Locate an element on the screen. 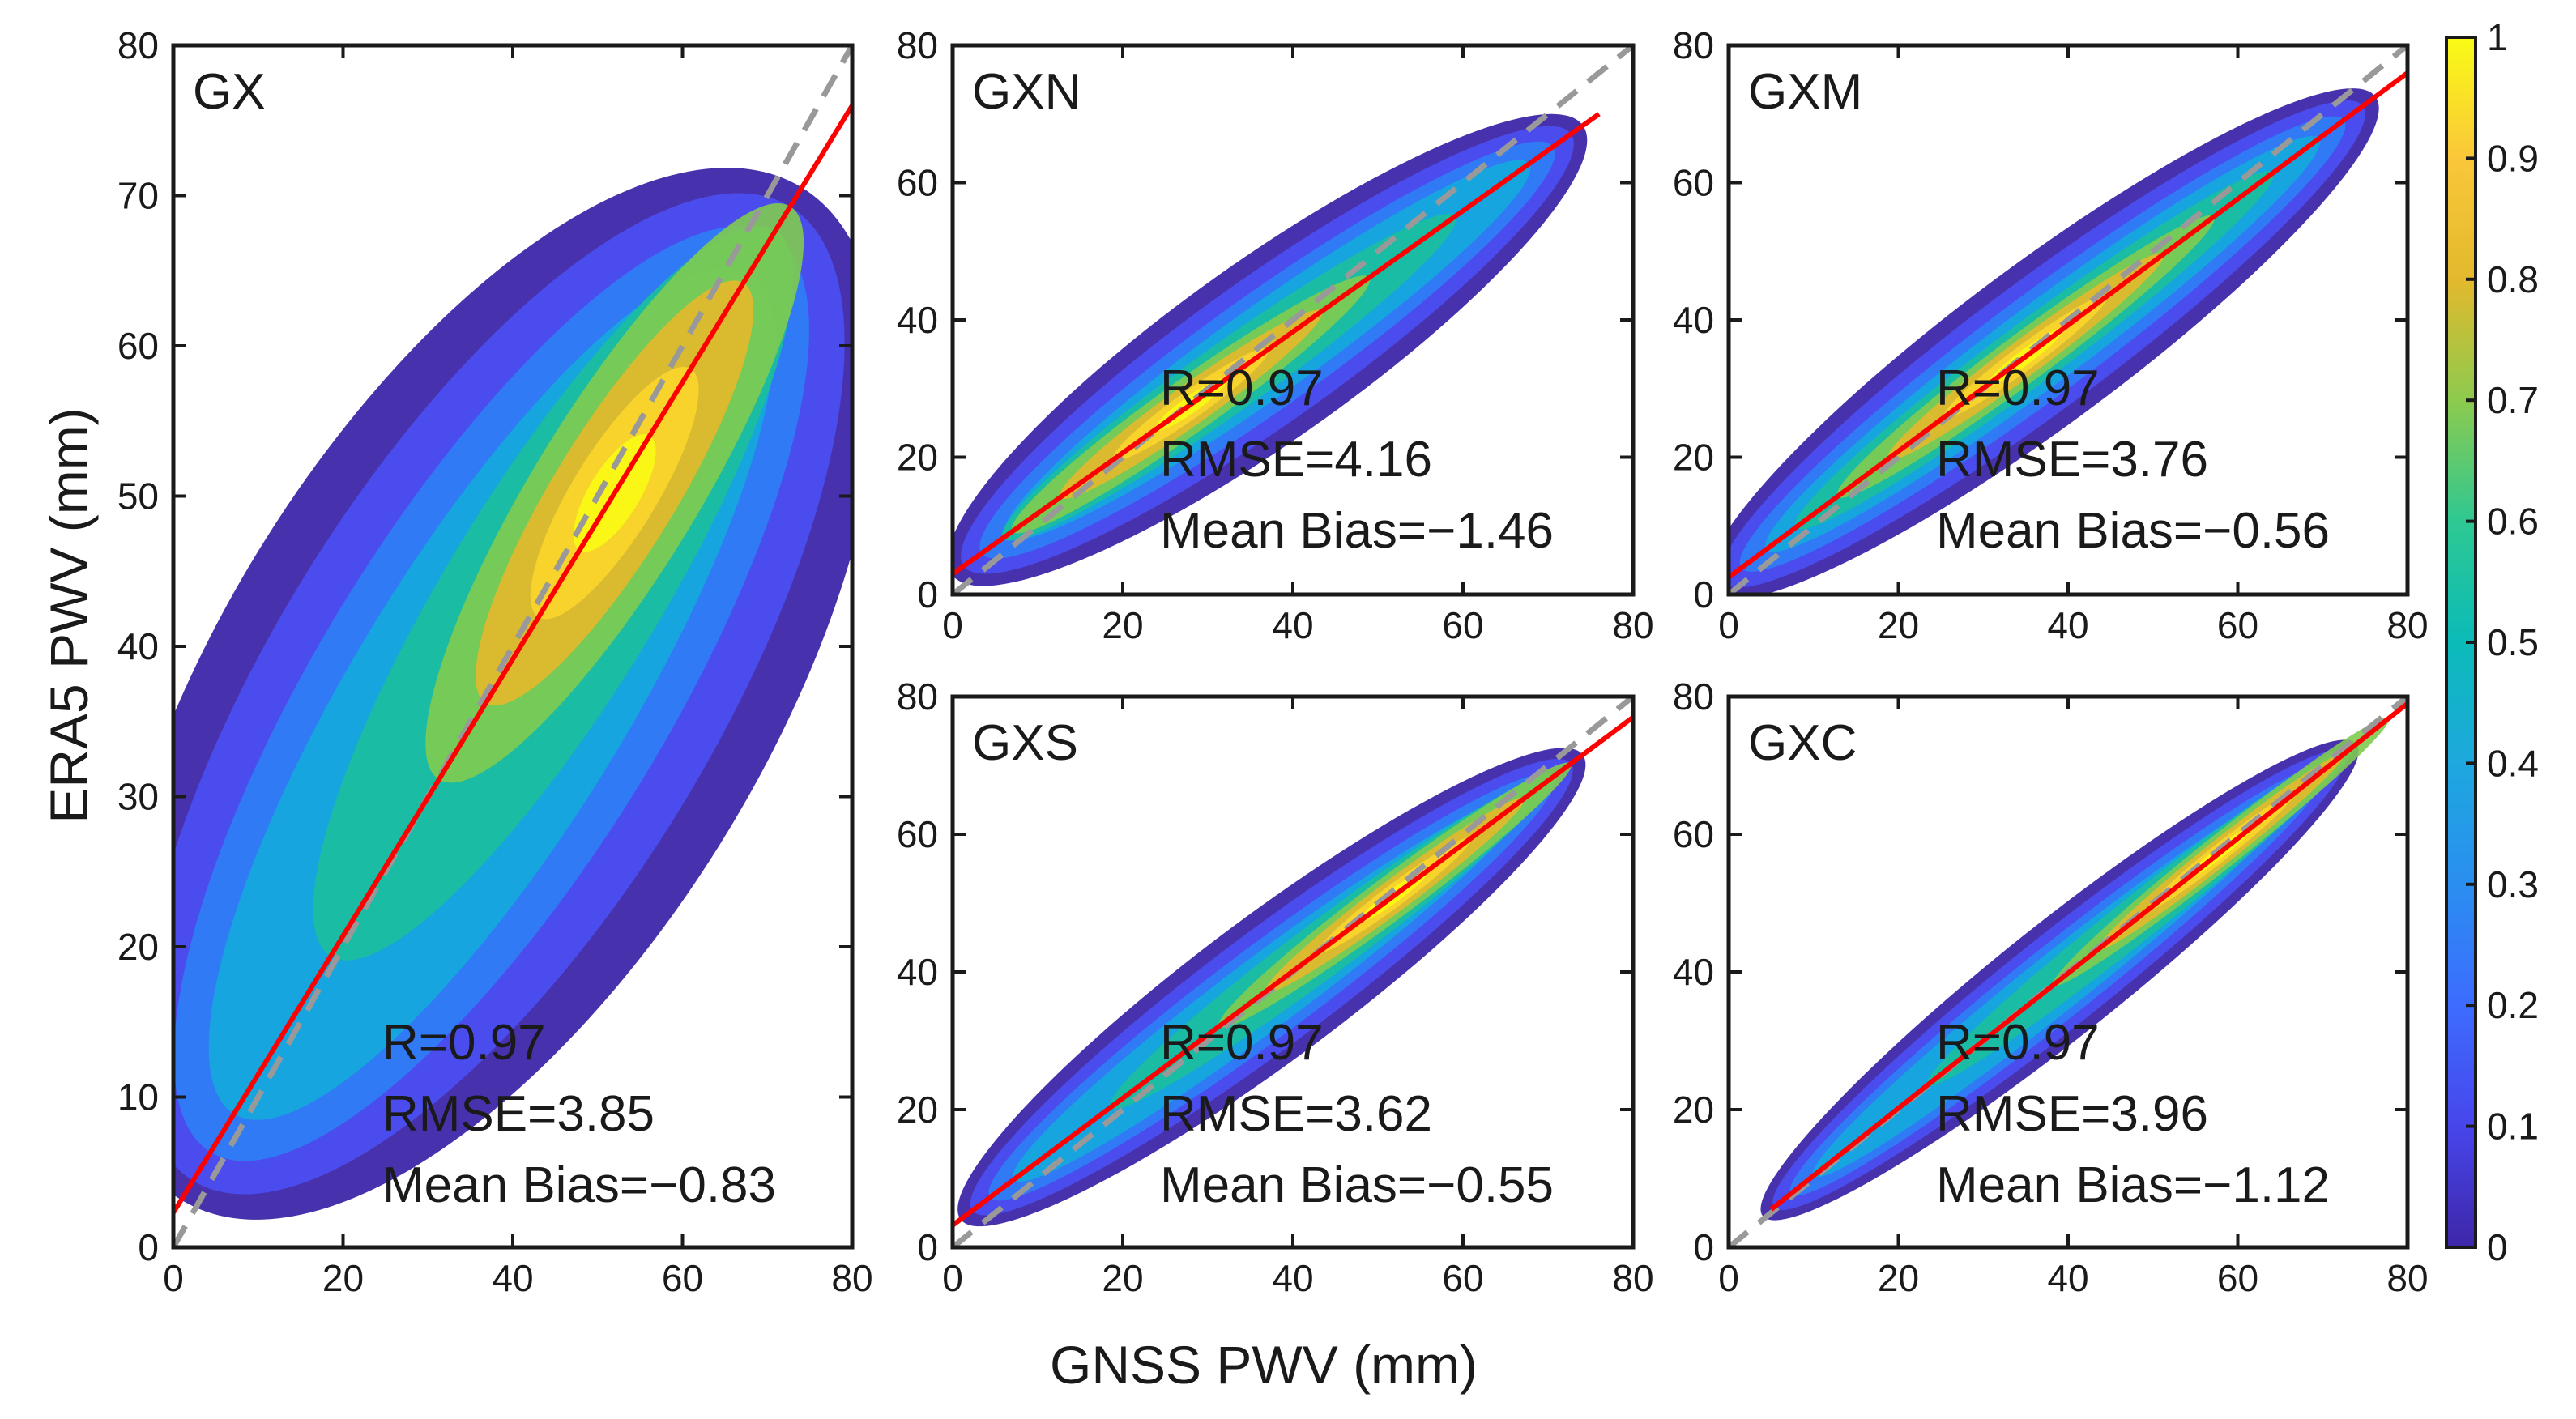 The width and height of the screenshot is (2576, 1419). colorbar: 0 0.1 0.2 0.3 0.4 0.5 0.6 0.7 0.8 0.9 1 is located at coordinates (2492, 642).